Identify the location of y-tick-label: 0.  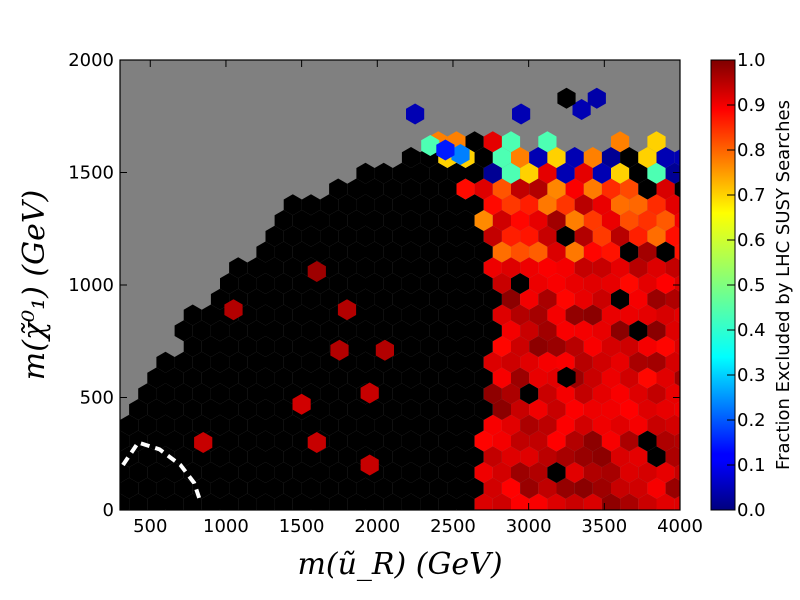
(108, 510).